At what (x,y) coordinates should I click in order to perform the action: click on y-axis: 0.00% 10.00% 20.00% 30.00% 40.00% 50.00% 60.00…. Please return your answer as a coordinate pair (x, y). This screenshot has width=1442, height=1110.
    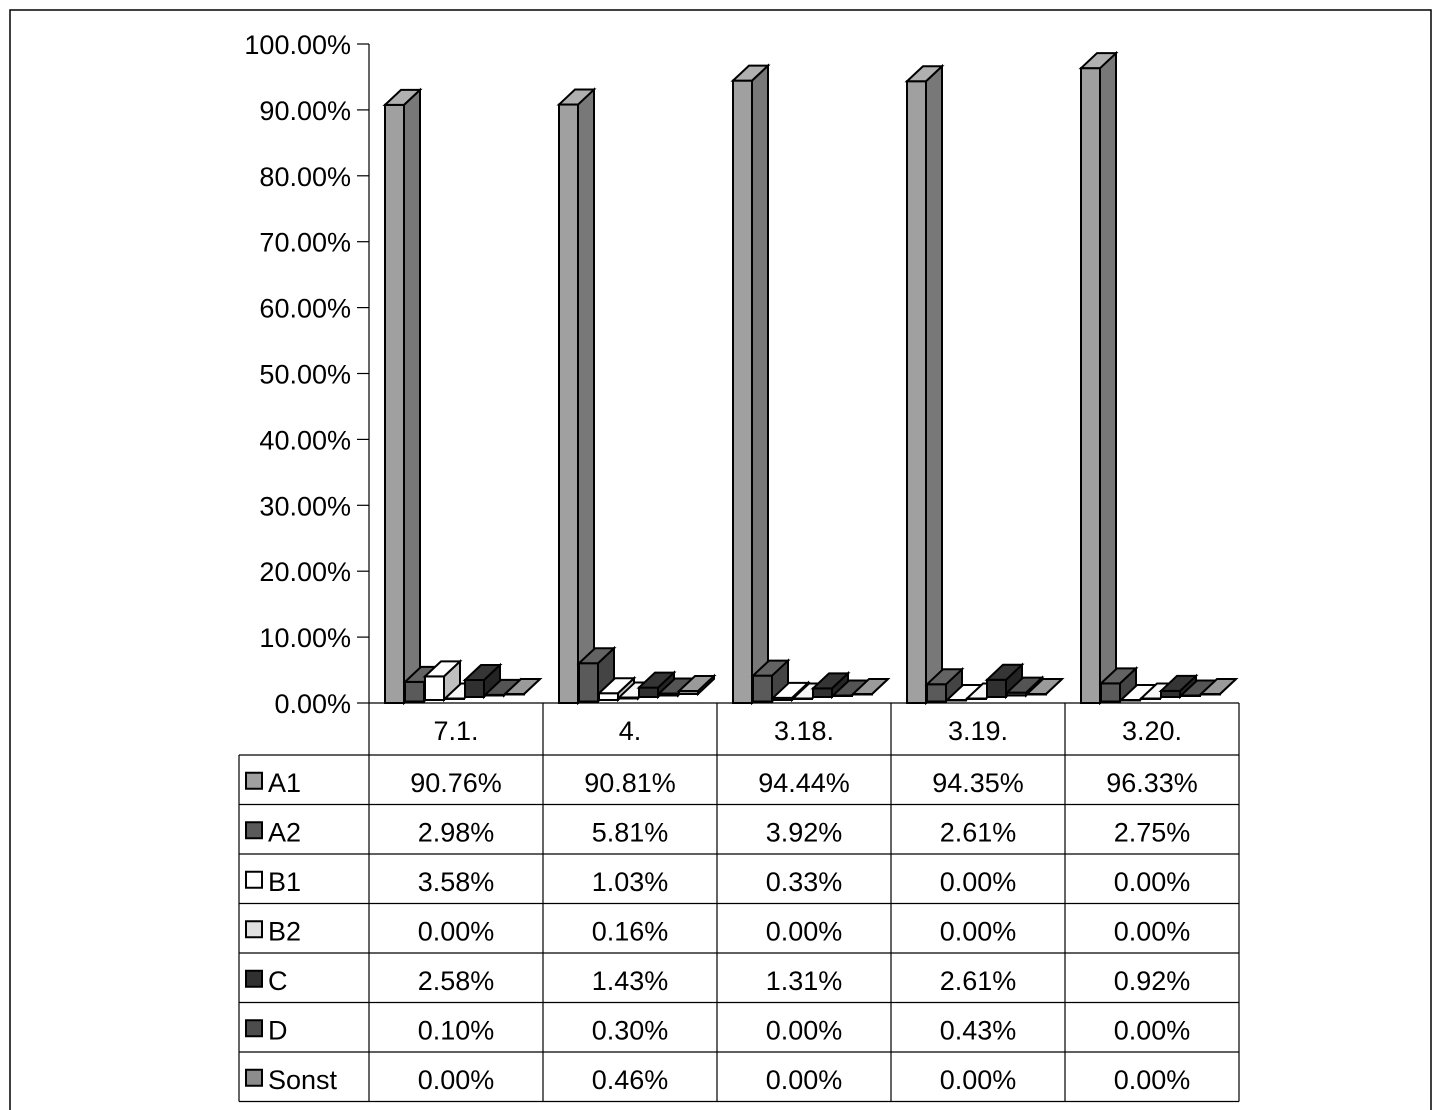
    Looking at the image, I should click on (307, 374).